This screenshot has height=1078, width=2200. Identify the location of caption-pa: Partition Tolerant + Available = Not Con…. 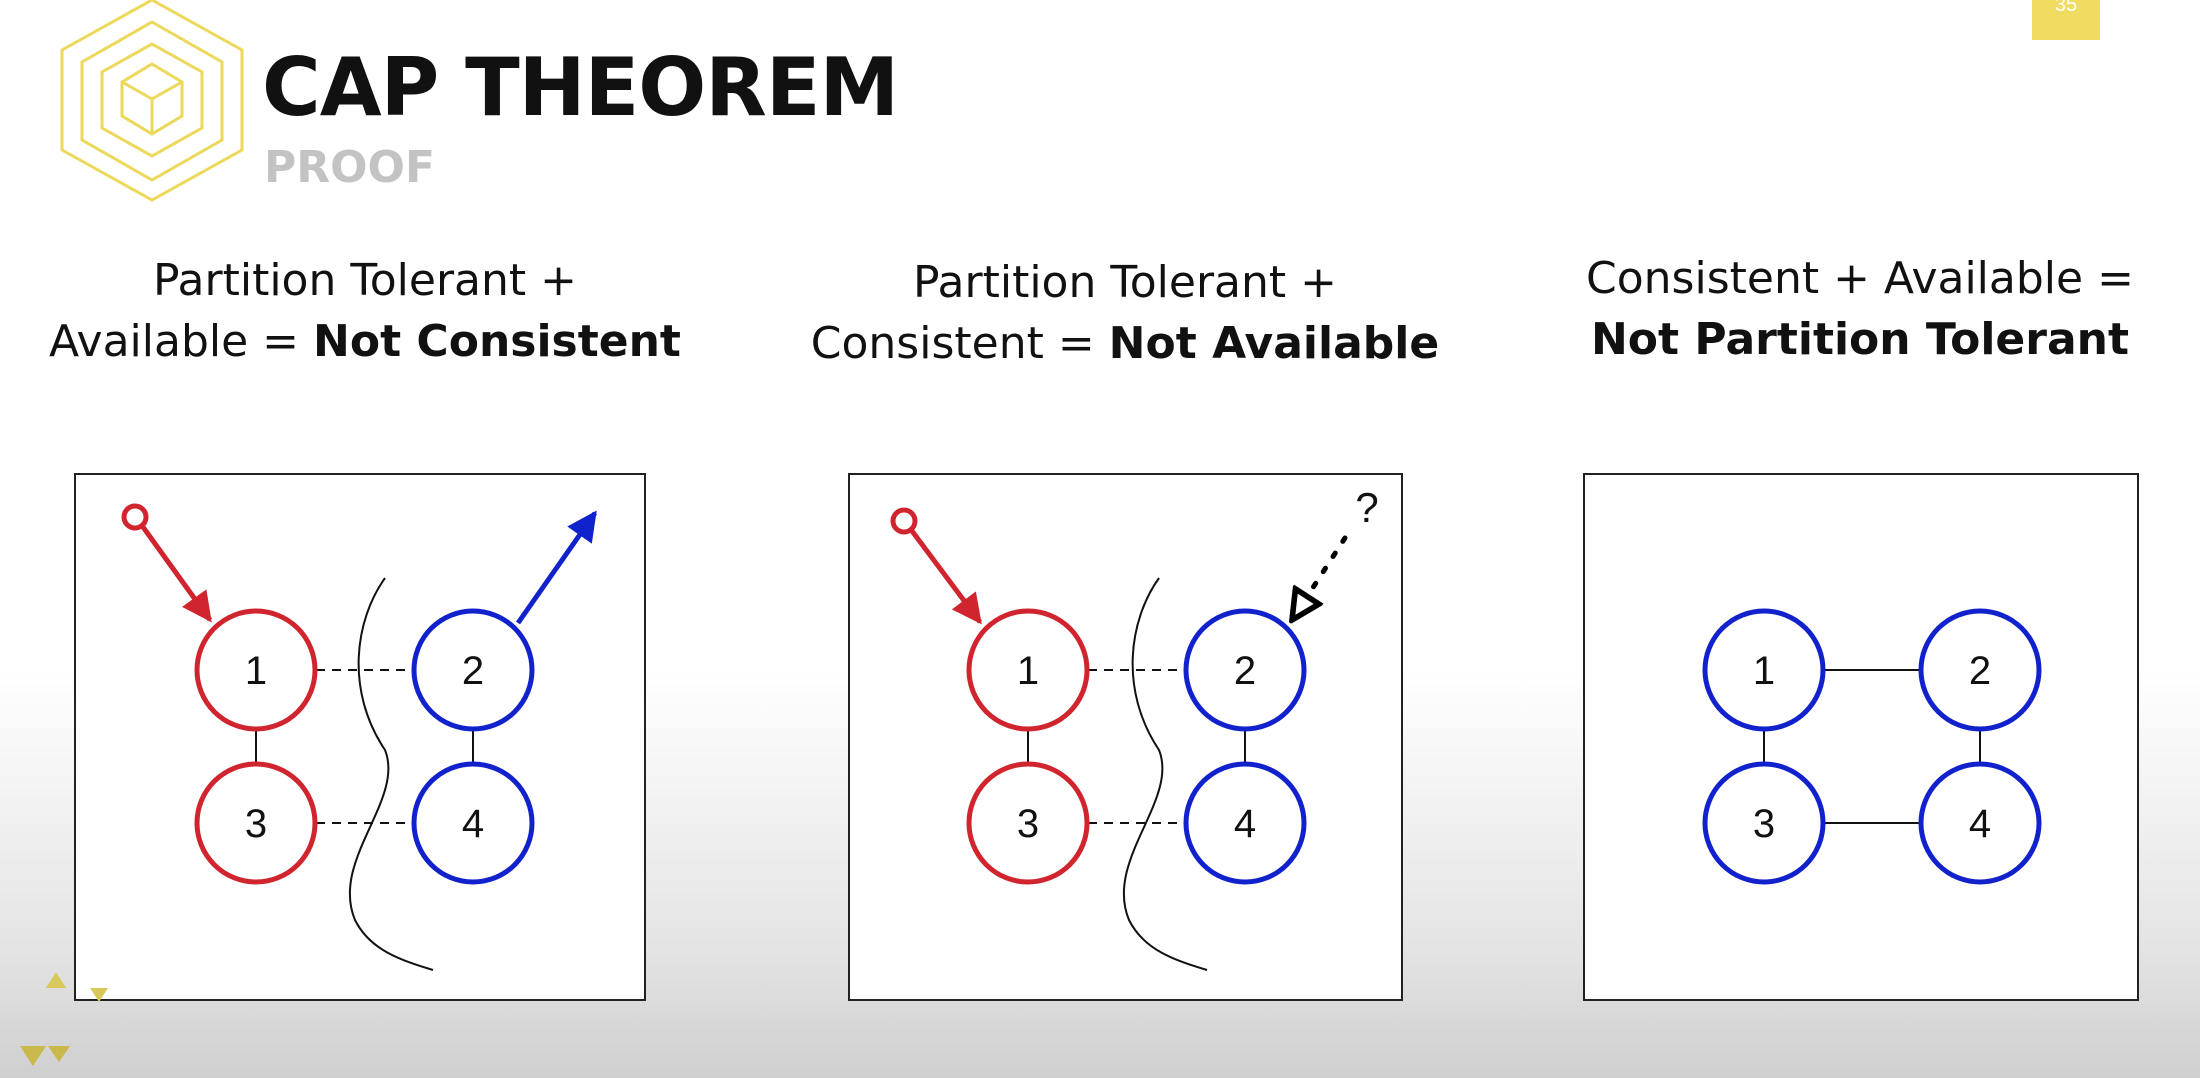
(365, 311).